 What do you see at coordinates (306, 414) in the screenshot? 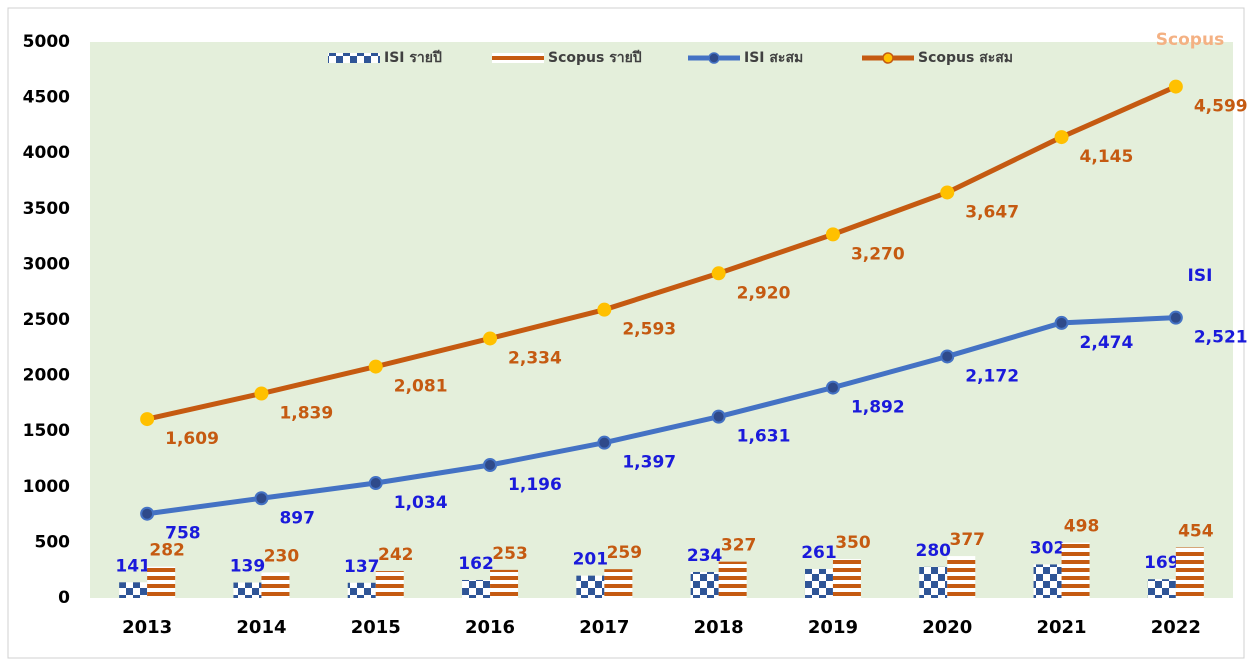
I see `data-label: 1,839` at bounding box center [306, 414].